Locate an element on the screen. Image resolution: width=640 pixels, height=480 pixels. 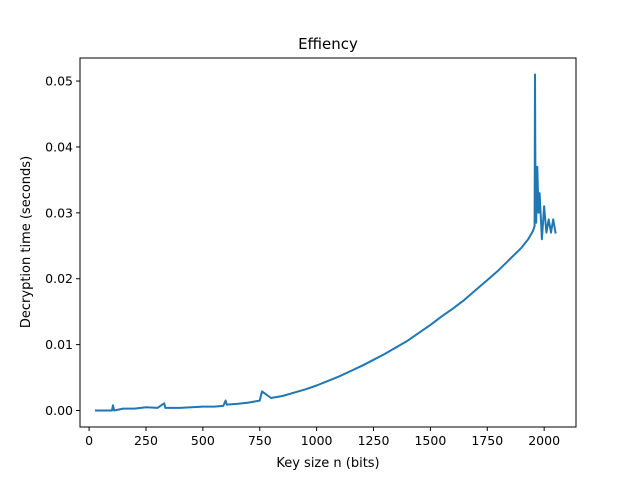
y-tick-label: 0.00 is located at coordinates (59, 410).